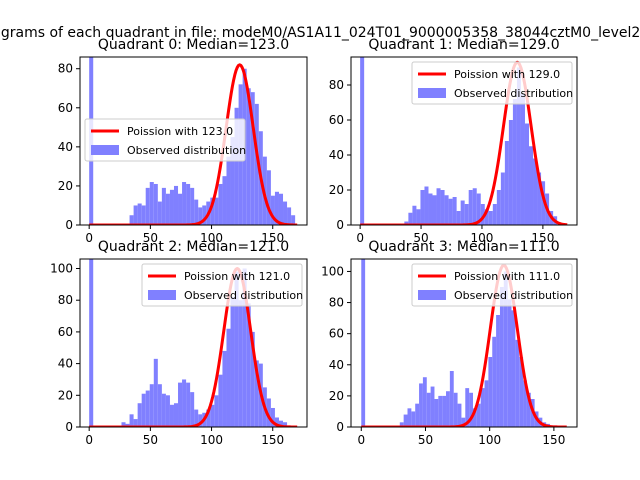  I want to click on y-tick-label: 40, so click(336, 365).